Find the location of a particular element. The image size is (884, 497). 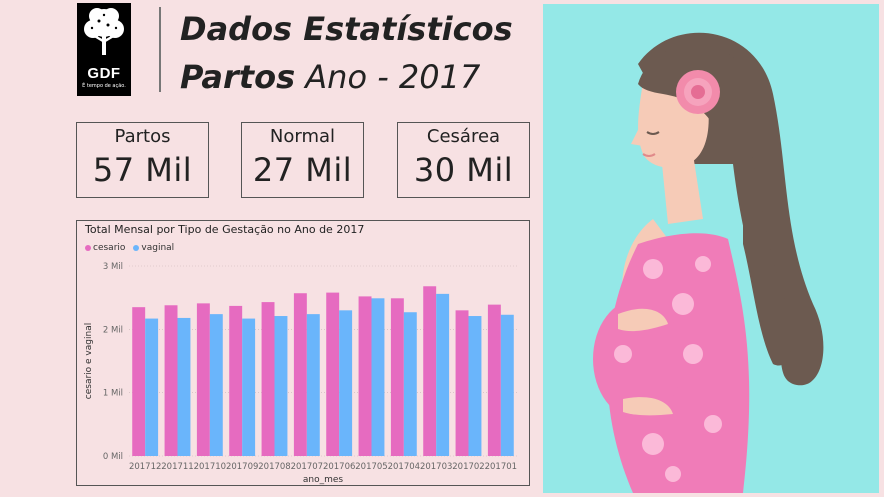

legend-item-cesario: cesario is located at coordinates (105, 248).